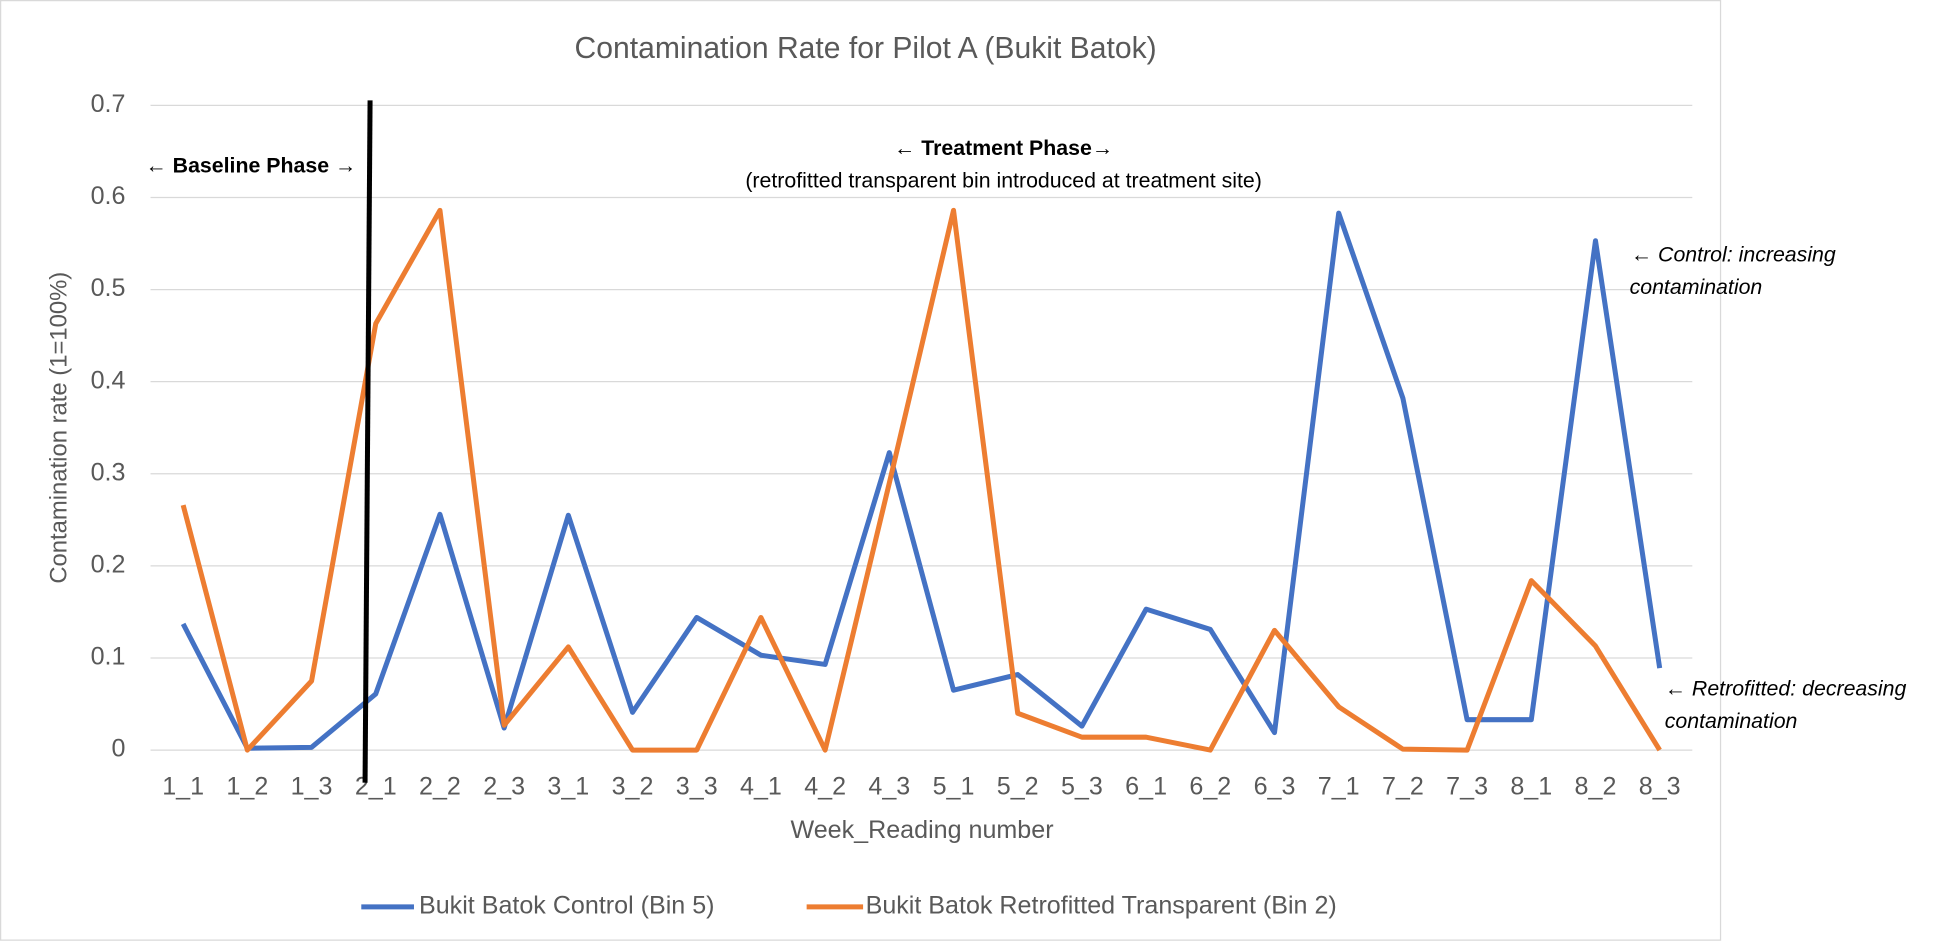 Image resolution: width=1957 pixels, height=942 pixels. Describe the element at coordinates (825, 786) in the screenshot. I see `x-tick-label: 4_2` at that location.